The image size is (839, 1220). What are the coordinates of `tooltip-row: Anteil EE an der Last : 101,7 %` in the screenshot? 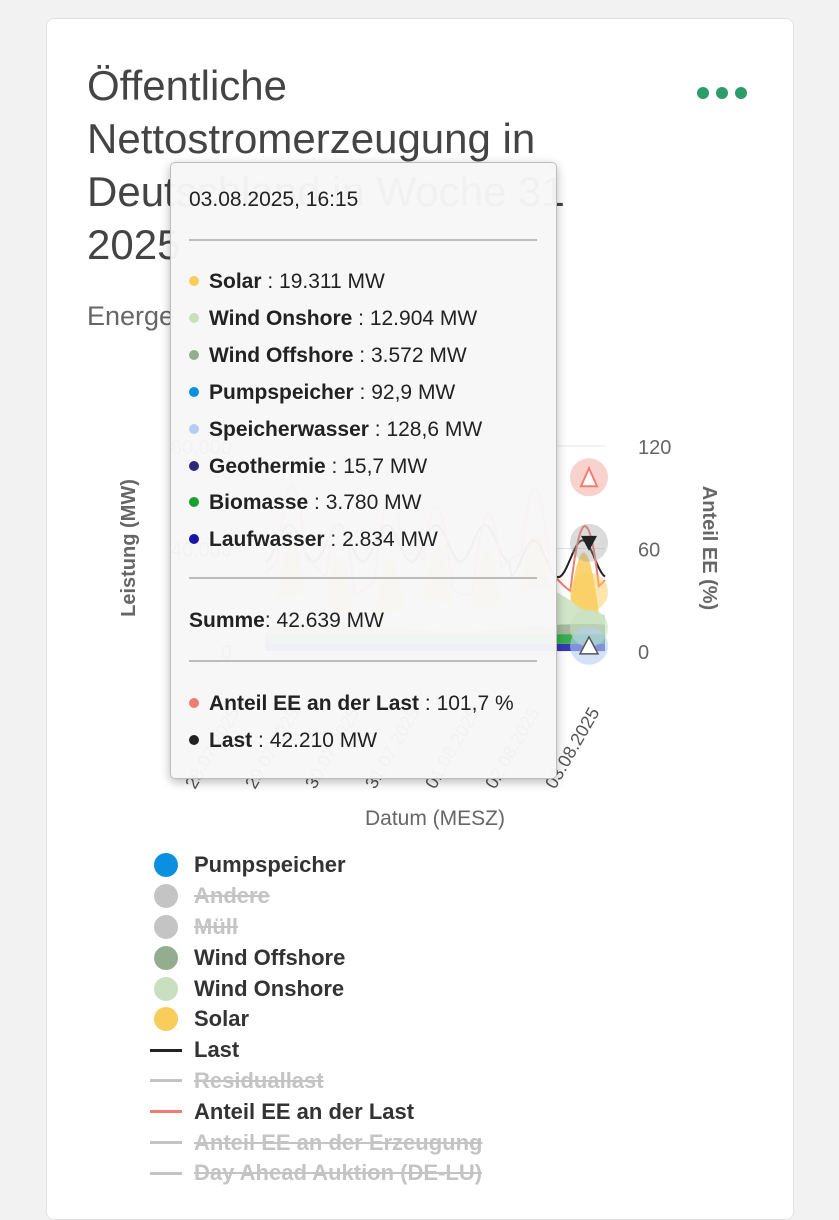 It's located at (351, 704).